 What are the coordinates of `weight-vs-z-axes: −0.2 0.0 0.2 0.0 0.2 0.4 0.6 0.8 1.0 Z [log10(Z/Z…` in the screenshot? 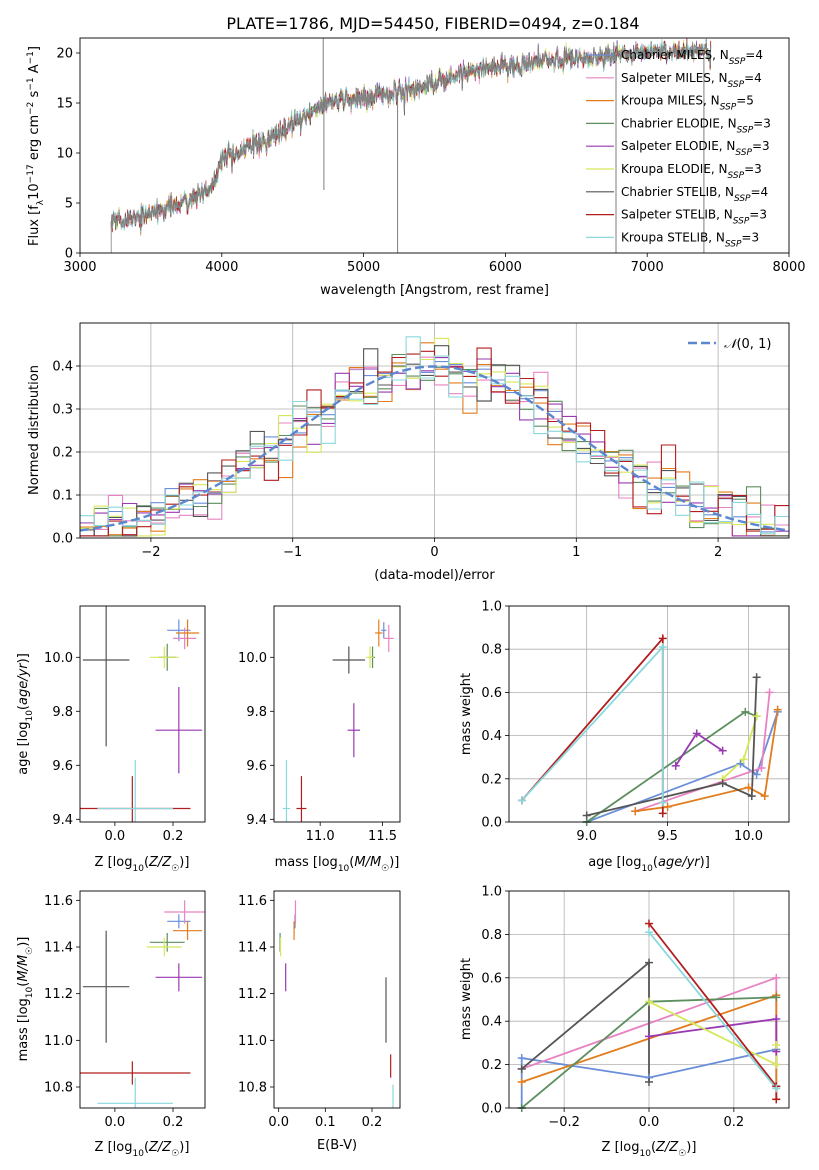 It's located at (624, 1022).